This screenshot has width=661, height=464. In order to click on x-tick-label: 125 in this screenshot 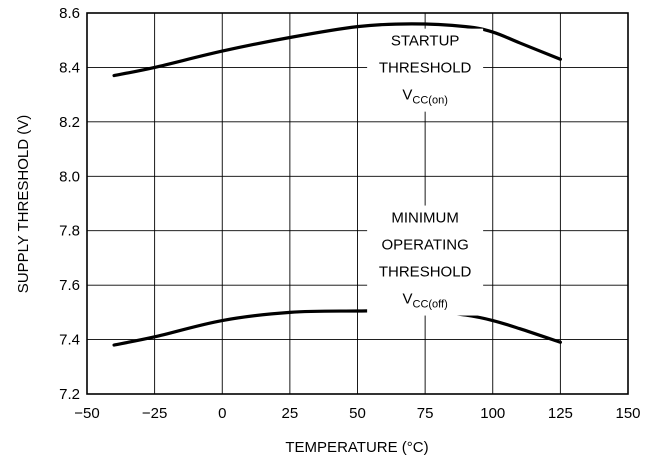, I will do `click(560, 413)`.